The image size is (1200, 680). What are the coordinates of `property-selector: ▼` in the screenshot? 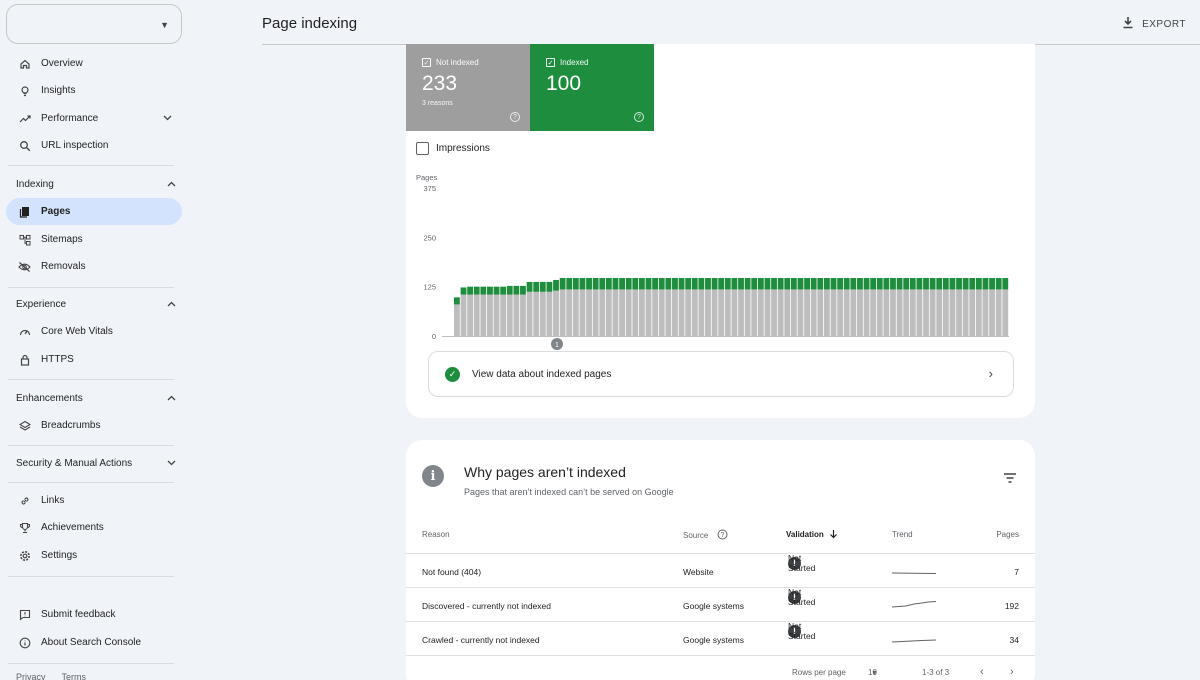 It's located at (94, 24).